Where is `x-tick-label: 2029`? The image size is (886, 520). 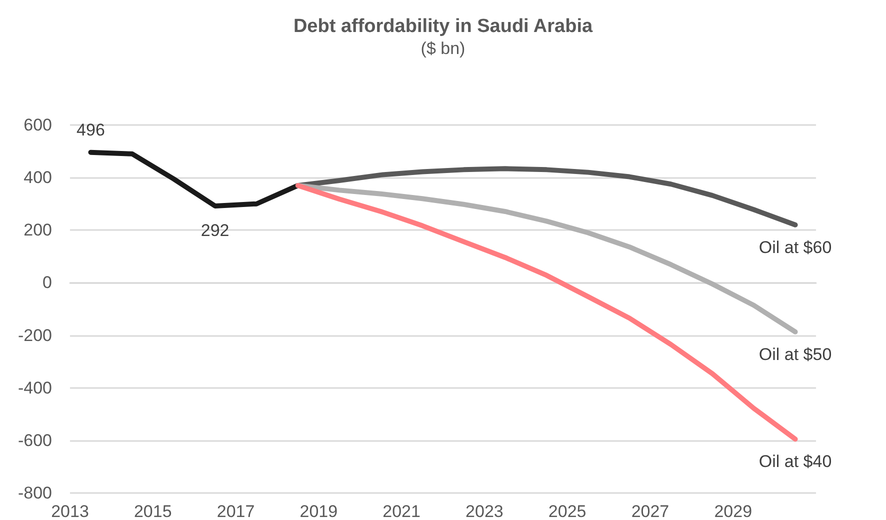 x-tick-label: 2029 is located at coordinates (733, 511).